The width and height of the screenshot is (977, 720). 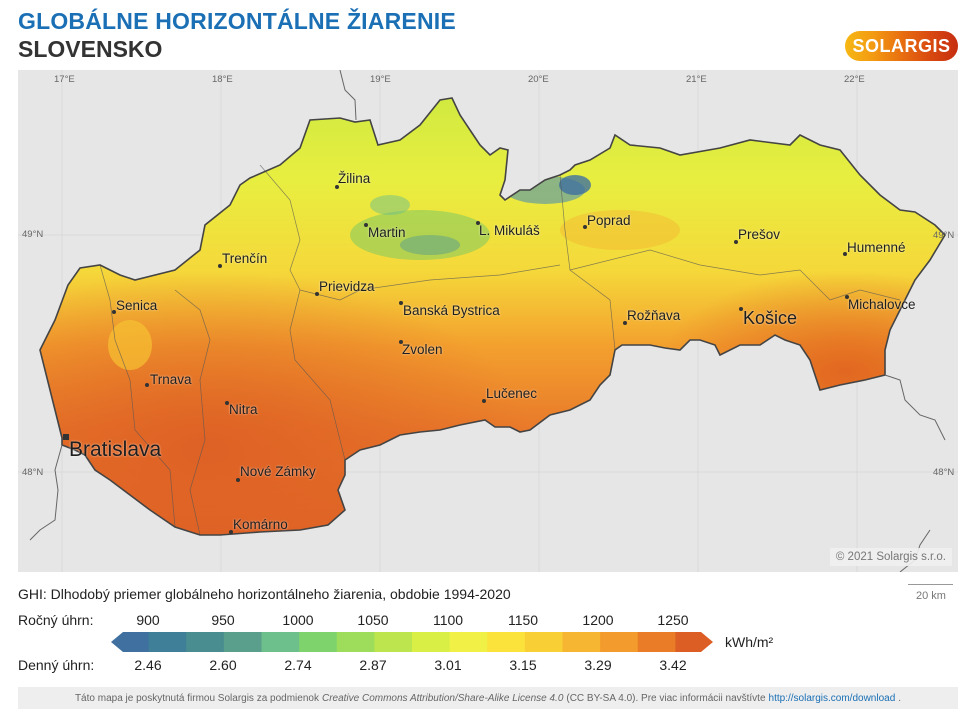 What do you see at coordinates (373, 620) in the screenshot?
I see `annual-tick: 1050` at bounding box center [373, 620].